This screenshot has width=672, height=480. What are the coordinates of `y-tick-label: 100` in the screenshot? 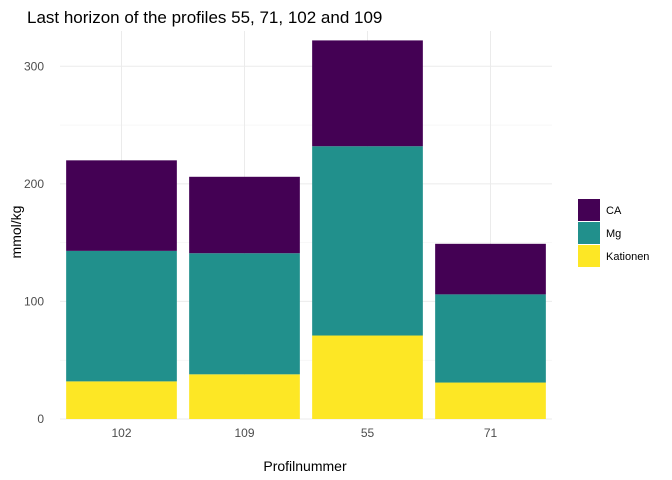 It's located at (34, 301).